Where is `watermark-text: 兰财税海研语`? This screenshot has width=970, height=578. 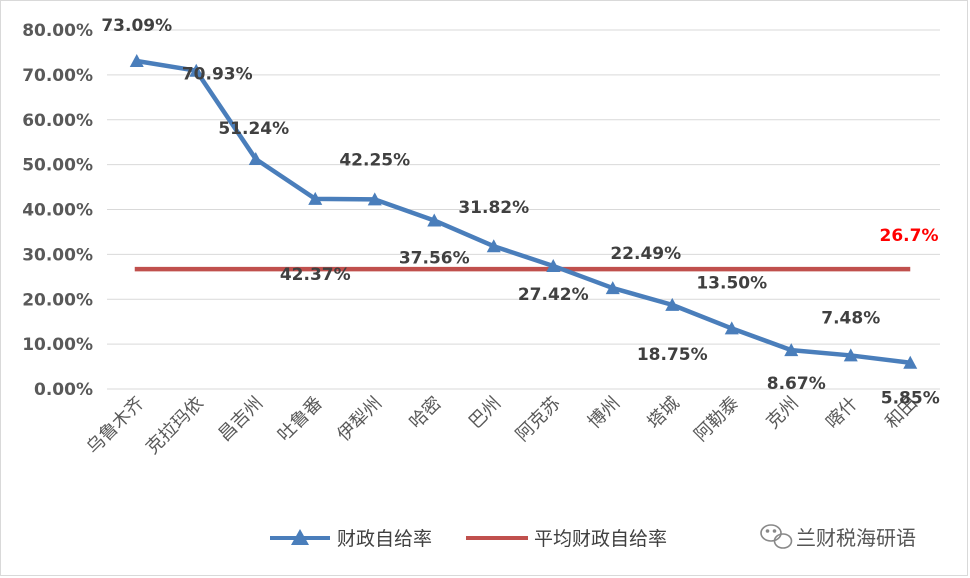 watermark-text: 兰财税海研语 is located at coordinates (856, 538).